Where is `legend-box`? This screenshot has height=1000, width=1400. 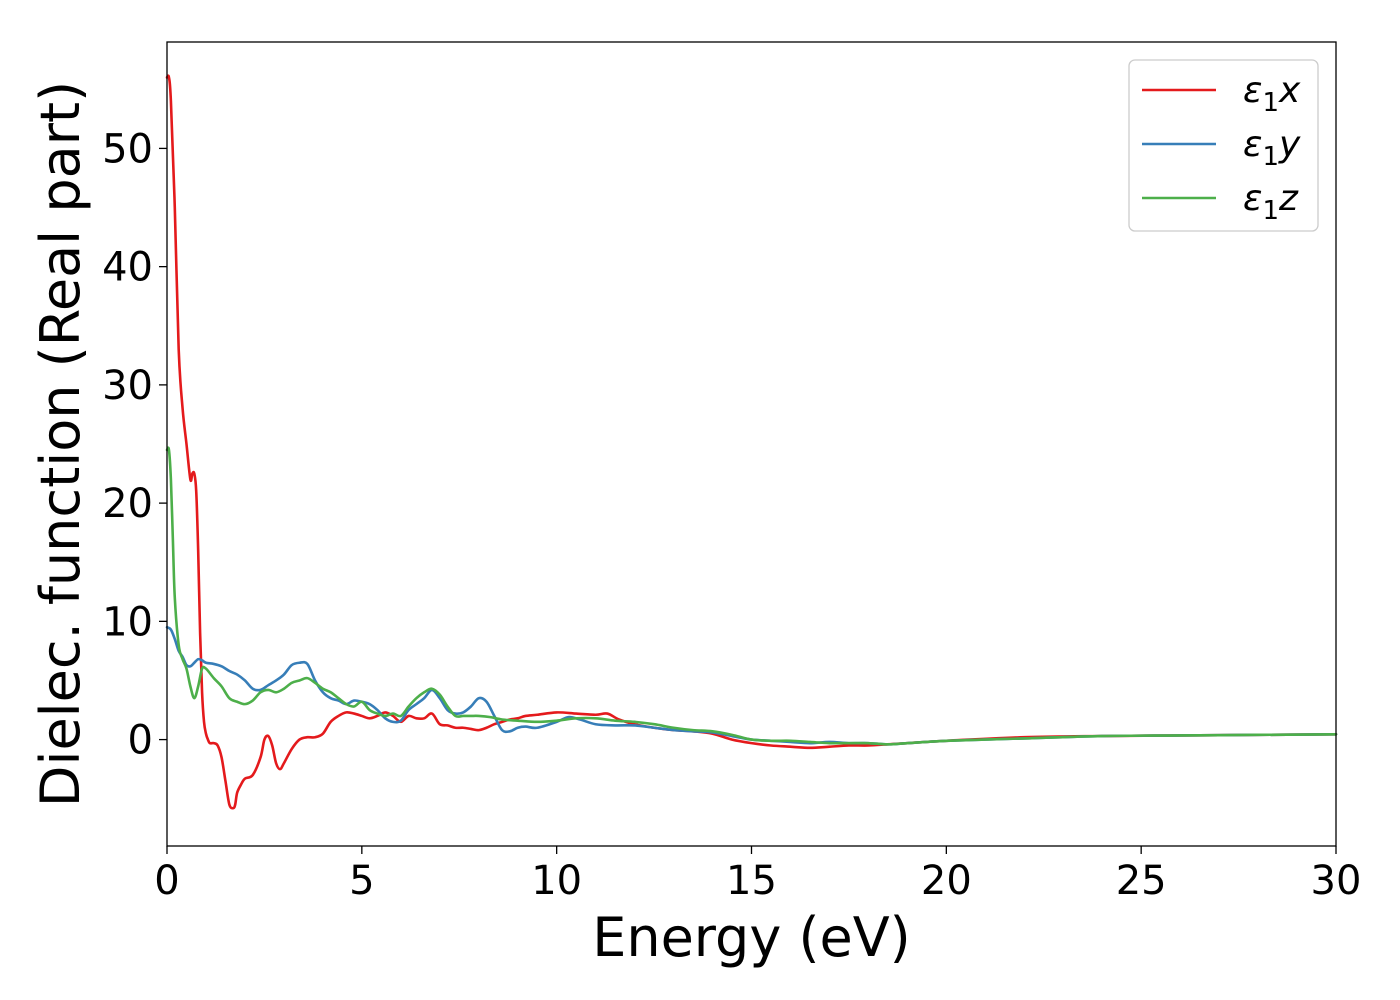 legend-box is located at coordinates (1223, 145).